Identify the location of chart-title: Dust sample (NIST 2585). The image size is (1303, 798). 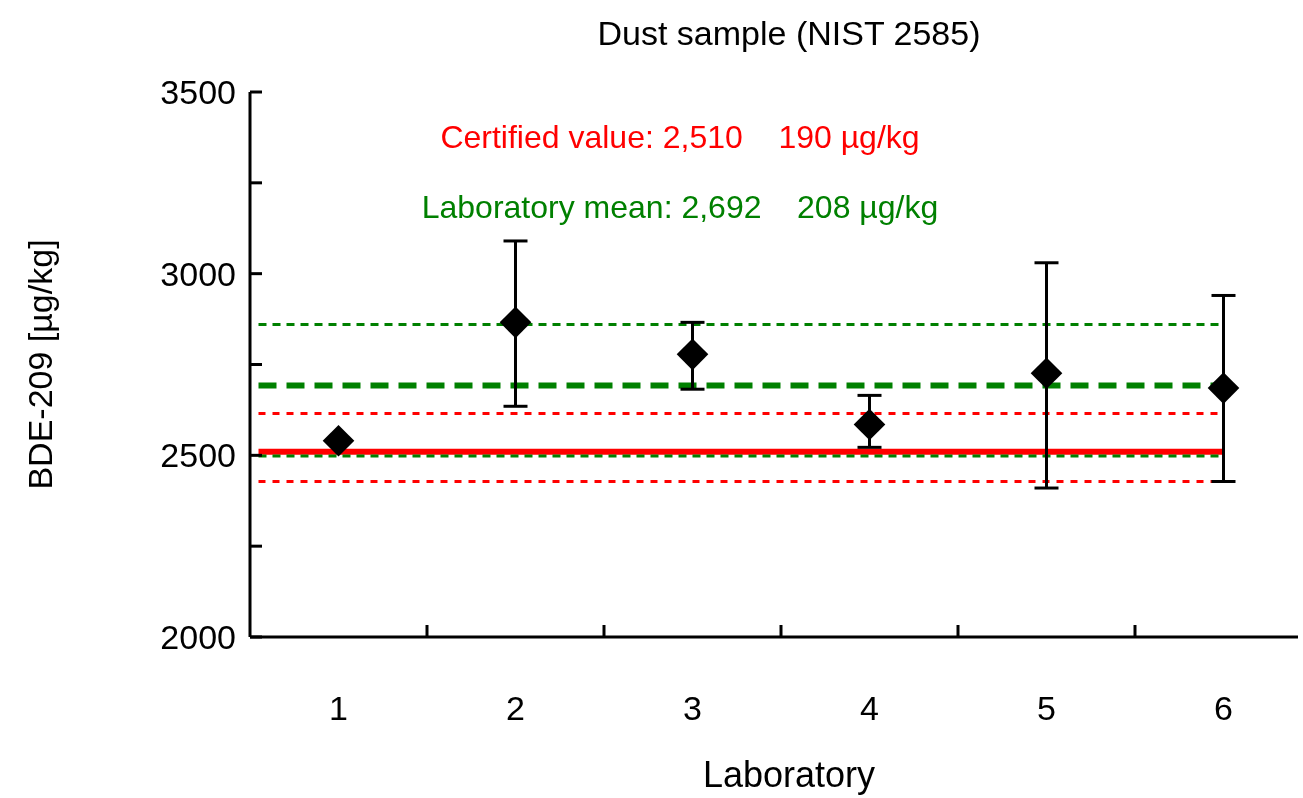
(789, 33).